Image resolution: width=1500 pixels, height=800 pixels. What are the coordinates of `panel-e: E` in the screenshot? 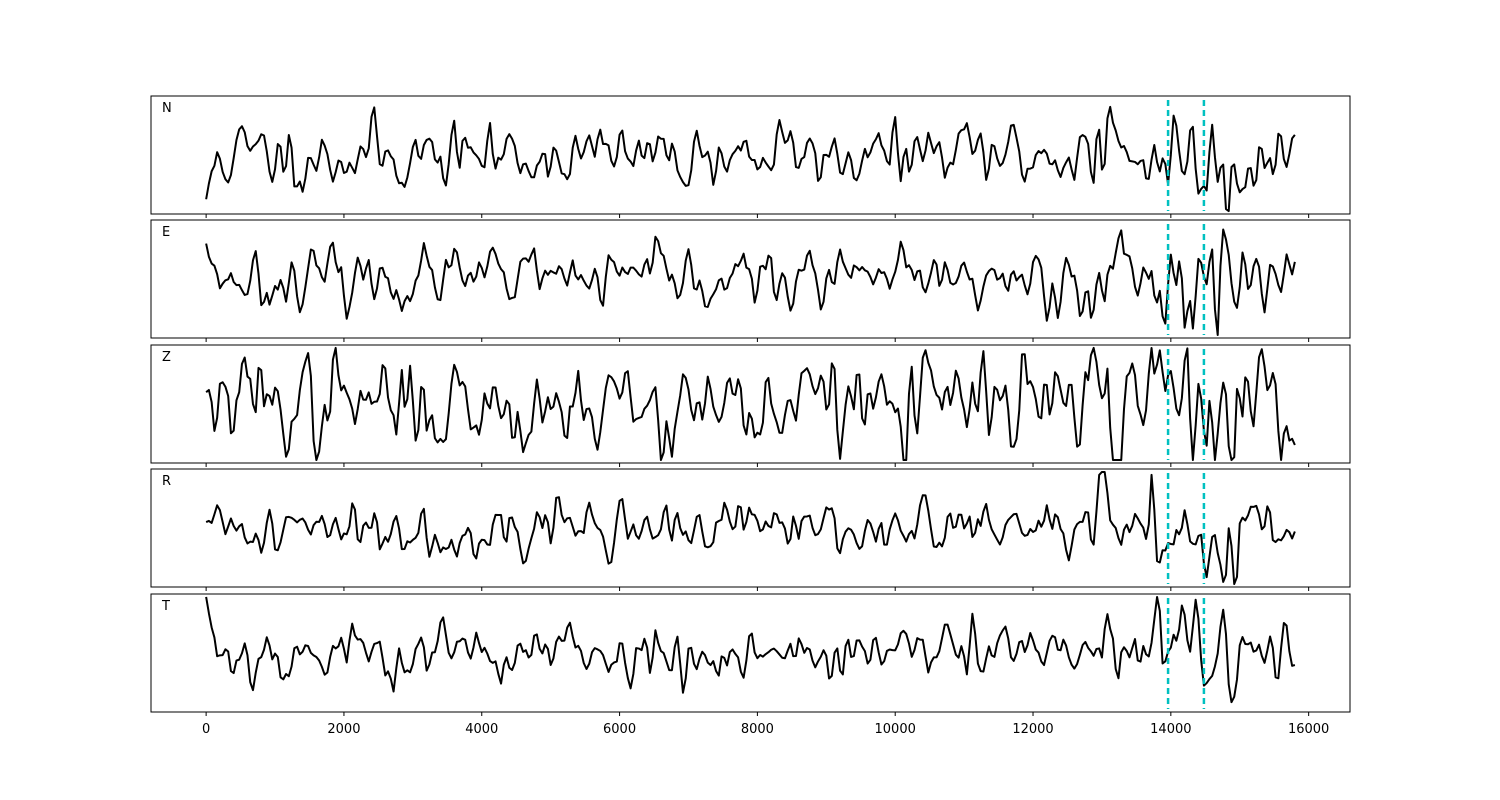 It's located at (750, 280).